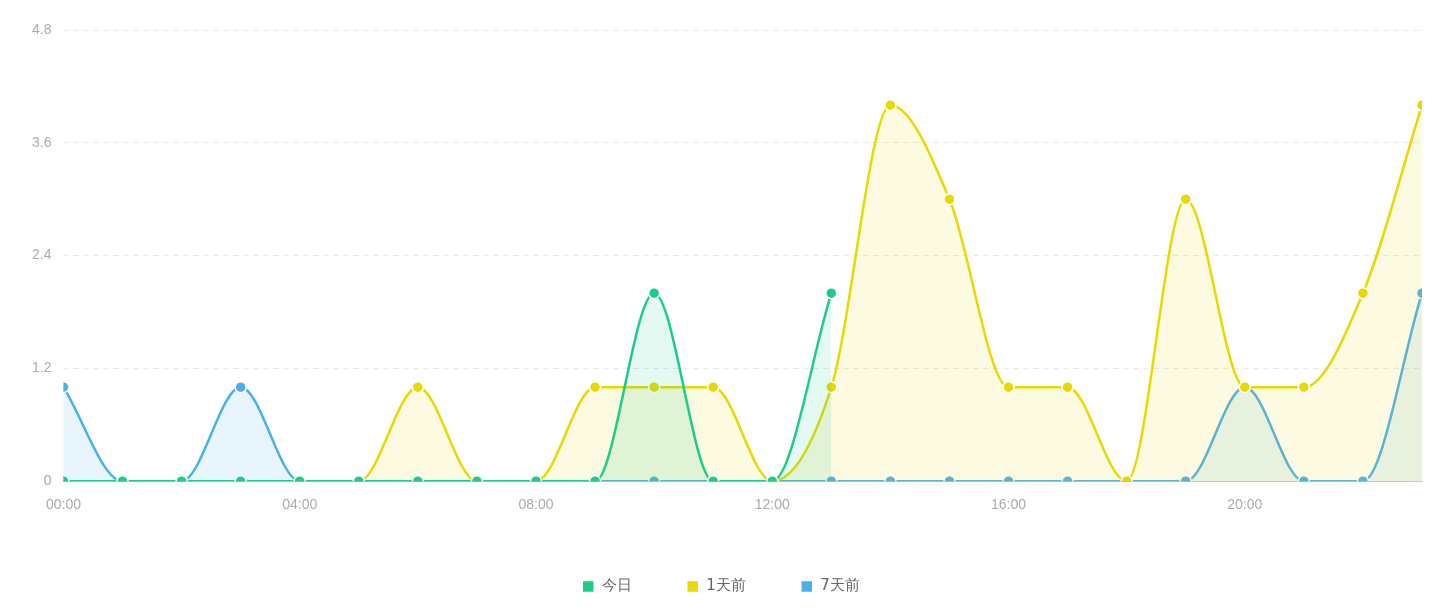  What do you see at coordinates (840, 585) in the screenshot?
I see `legend-label: 7天前` at bounding box center [840, 585].